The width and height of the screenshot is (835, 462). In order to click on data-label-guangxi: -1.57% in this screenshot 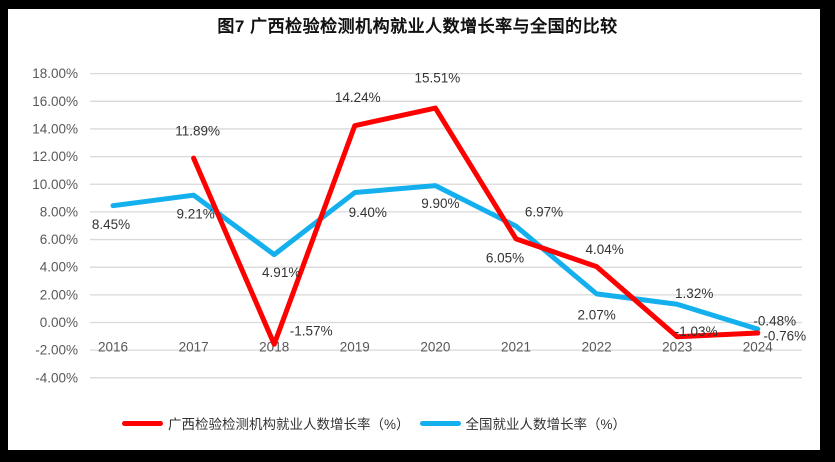, I will do `click(311, 331)`.